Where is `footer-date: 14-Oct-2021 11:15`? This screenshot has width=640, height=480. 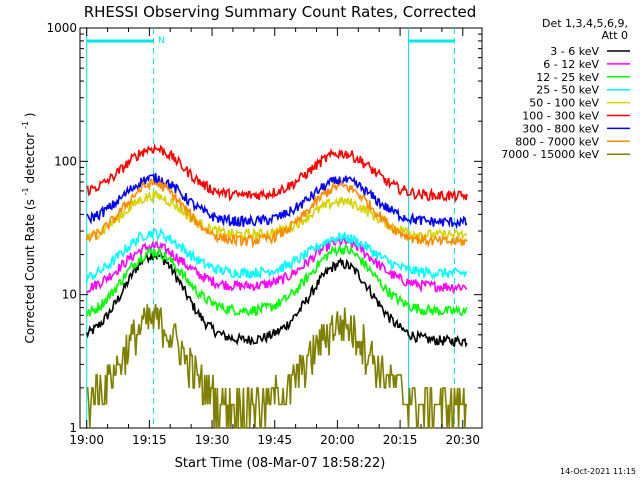 footer-date: 14-Oct-2021 11:15 is located at coordinates (598, 471).